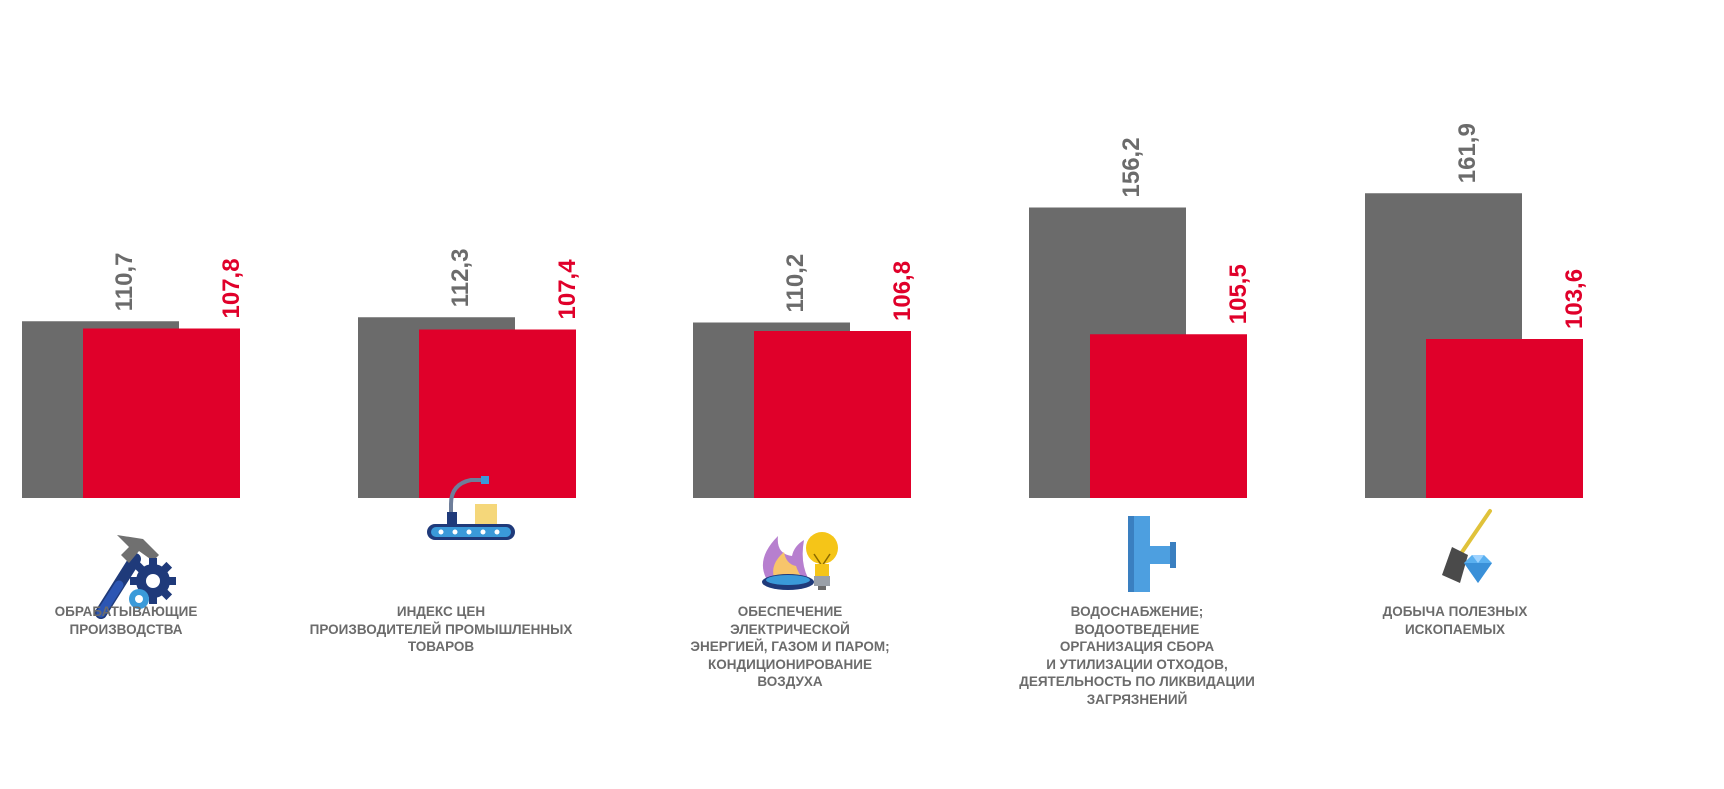  Describe the element at coordinates (567, 289) in the screenshot. I see `value-label-red-1: 107,4` at that location.